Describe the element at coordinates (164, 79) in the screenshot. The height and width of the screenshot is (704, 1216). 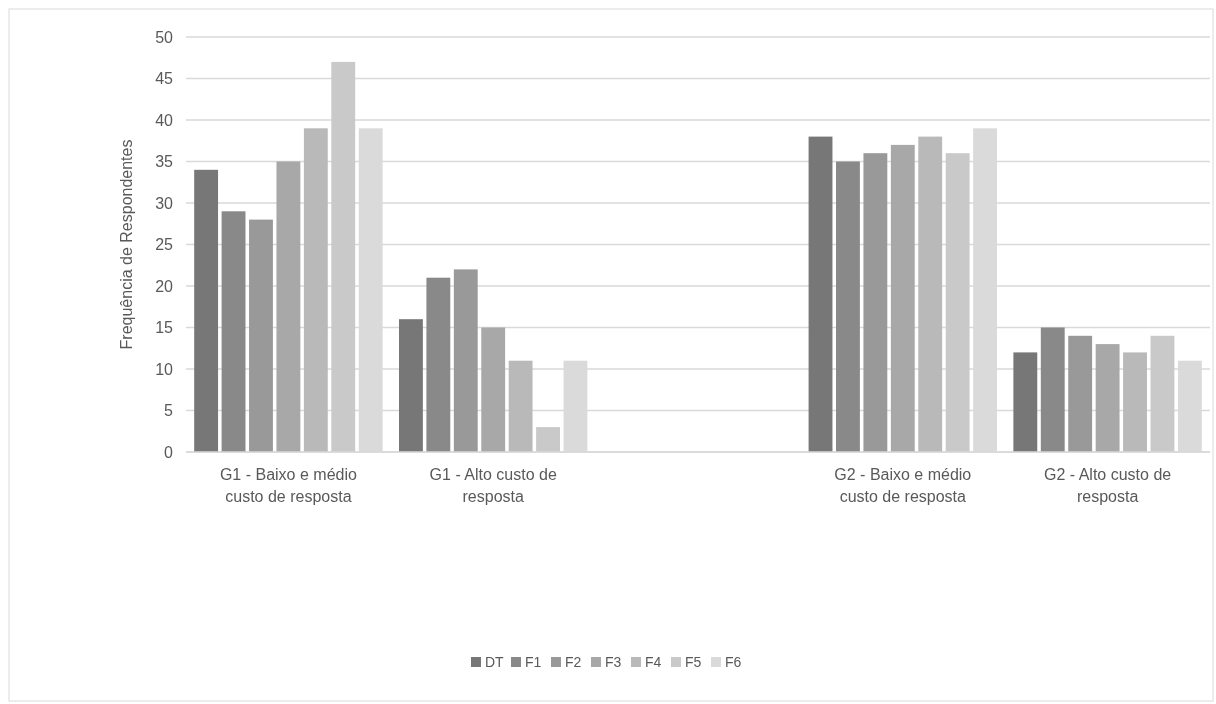
I see `y-tick-label: 45` at that location.